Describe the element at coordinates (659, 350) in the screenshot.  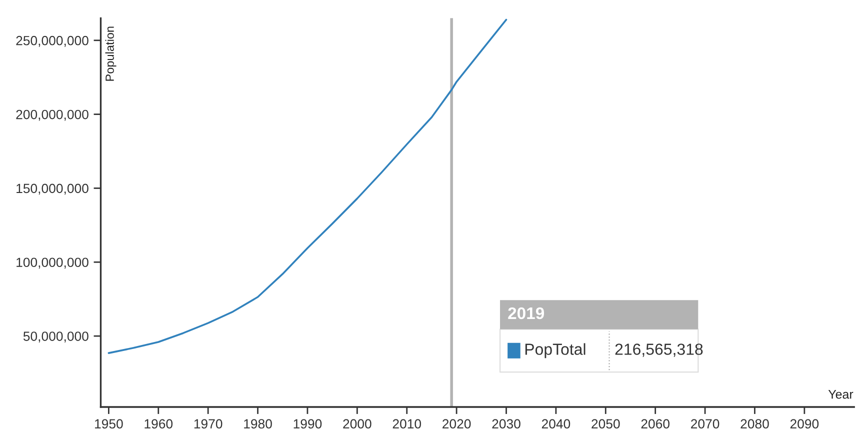
I see `annotation: 216,565,318` at that location.